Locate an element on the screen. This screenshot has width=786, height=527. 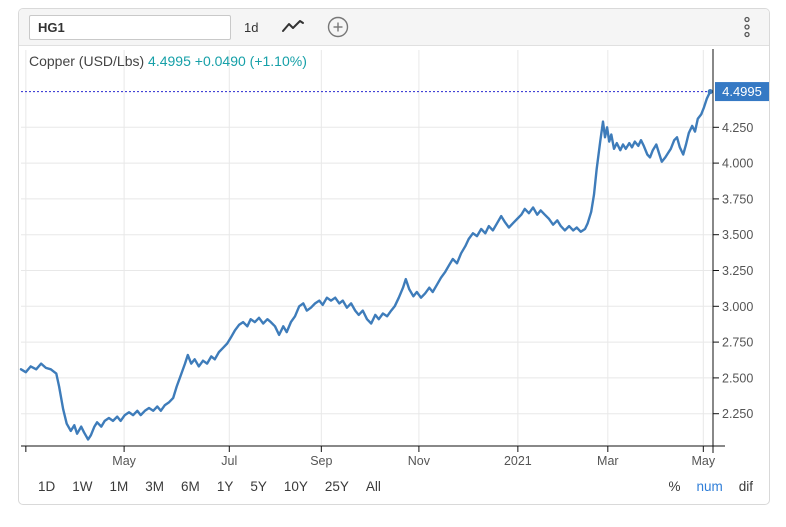
y-tick-label: 2.500 is located at coordinates (737, 378).